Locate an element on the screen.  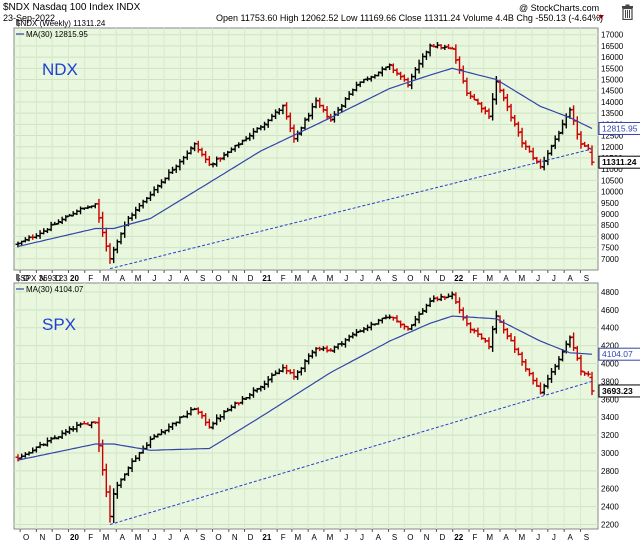
y-tick-label: 4800 is located at coordinates (610, 292).